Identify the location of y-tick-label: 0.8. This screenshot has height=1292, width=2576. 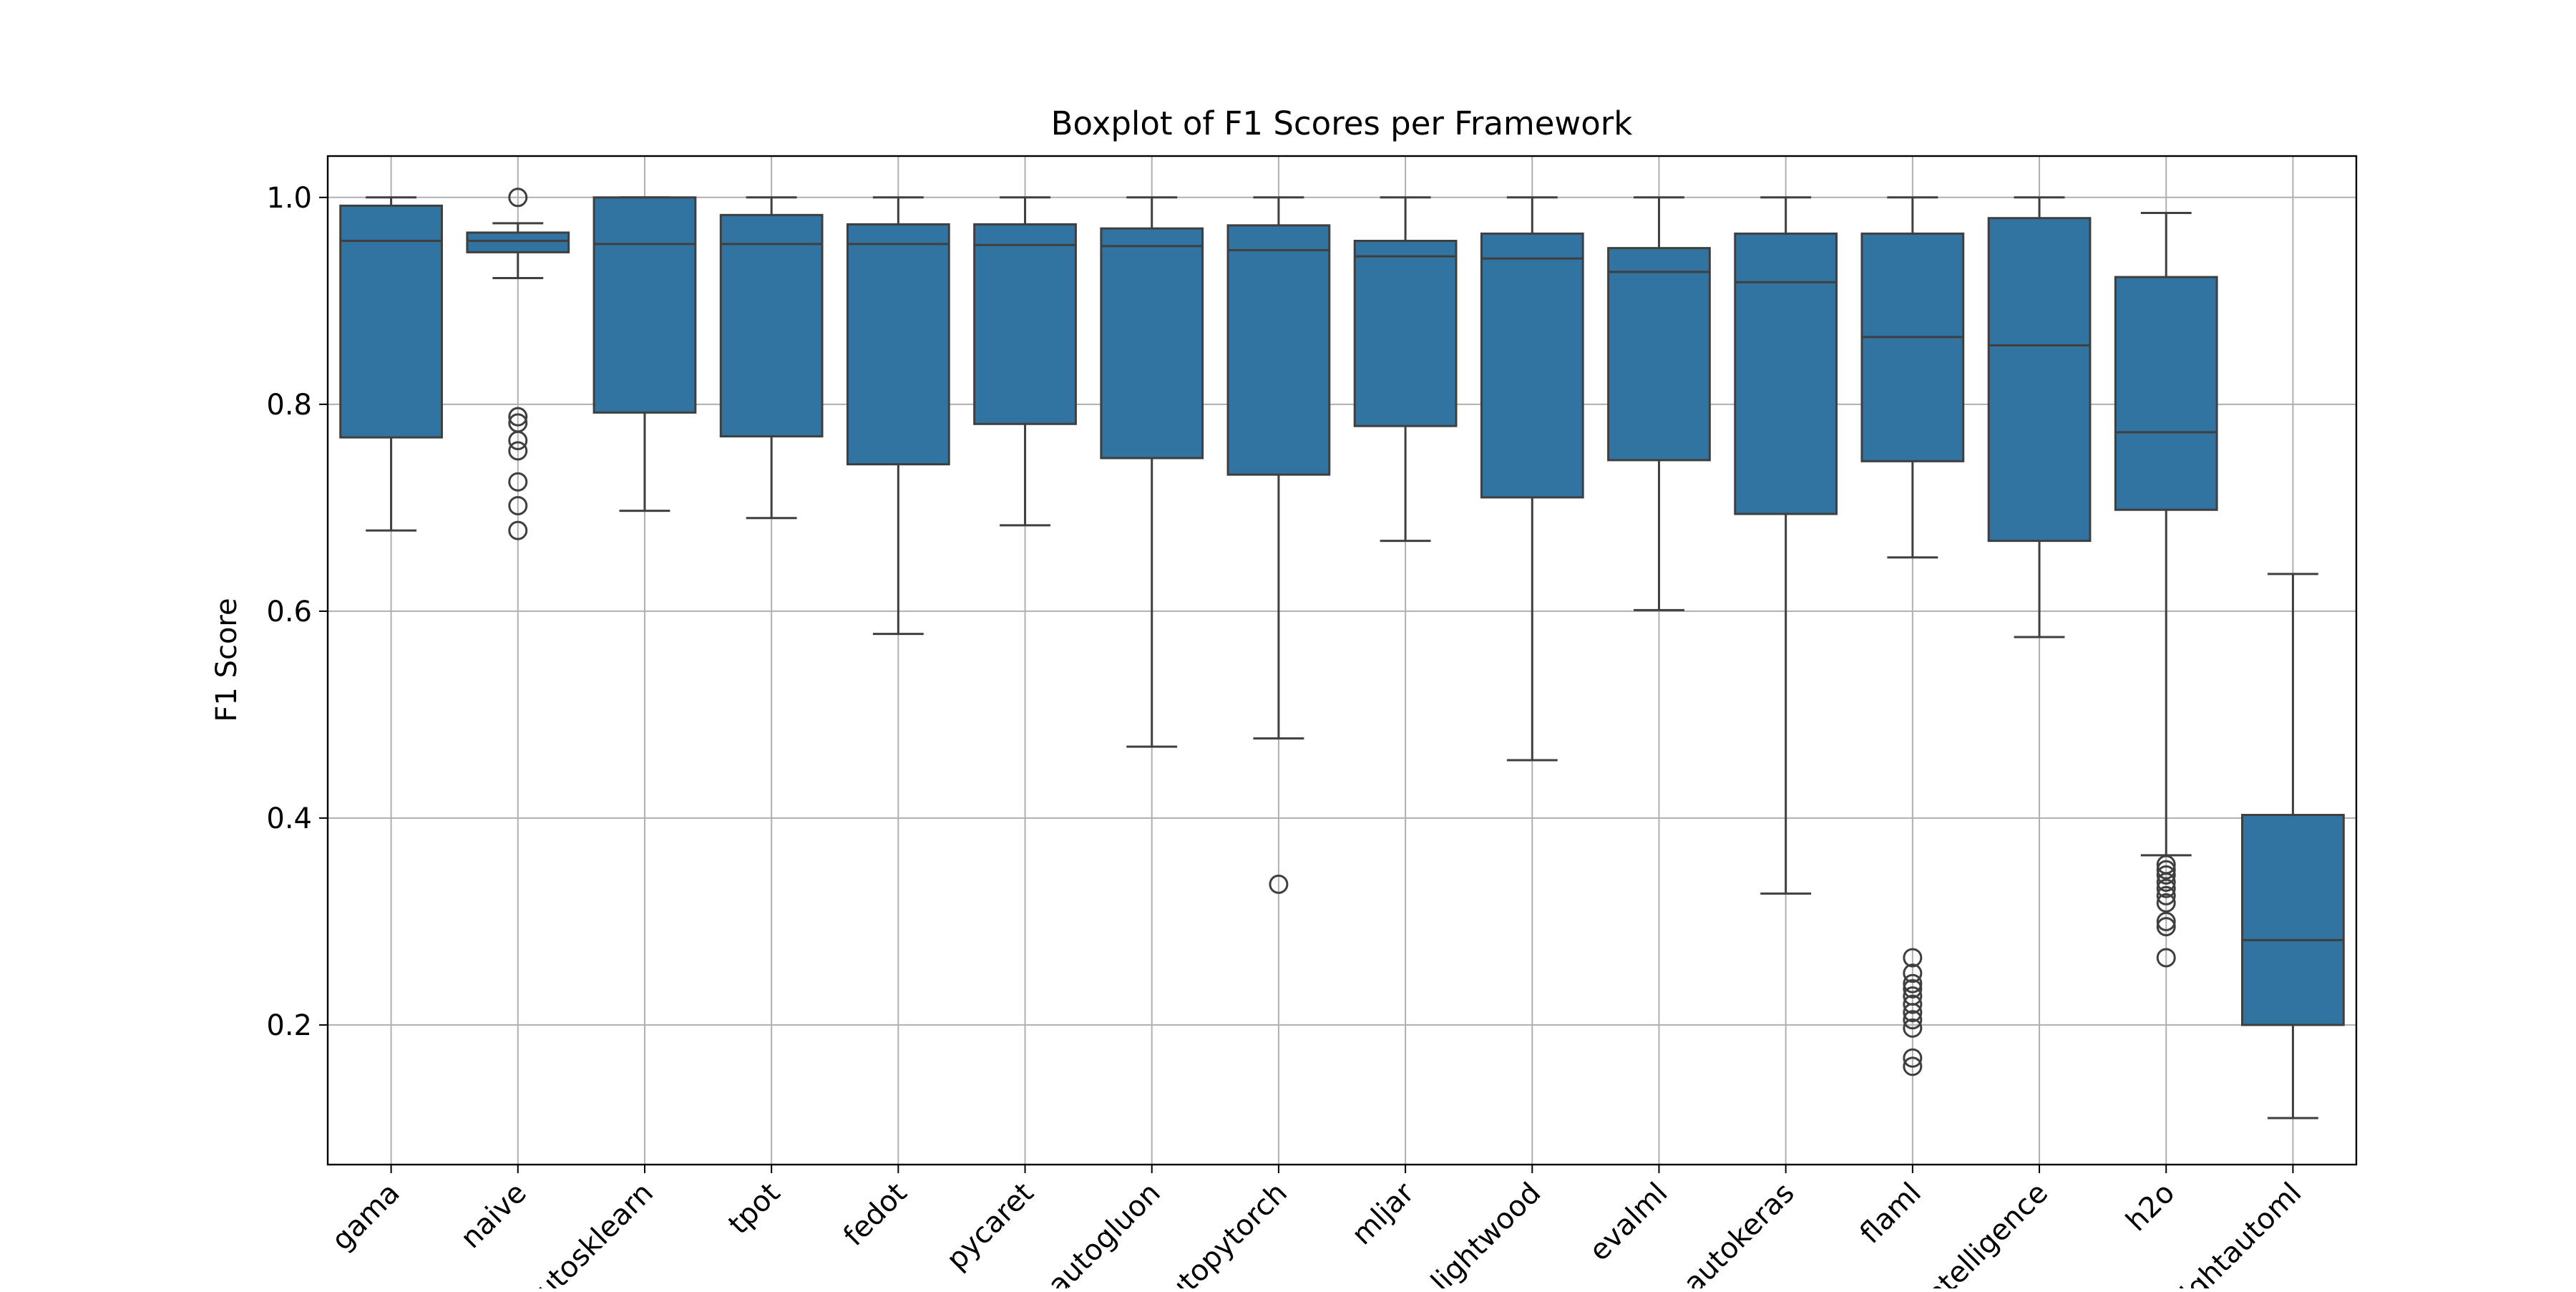
(289, 405).